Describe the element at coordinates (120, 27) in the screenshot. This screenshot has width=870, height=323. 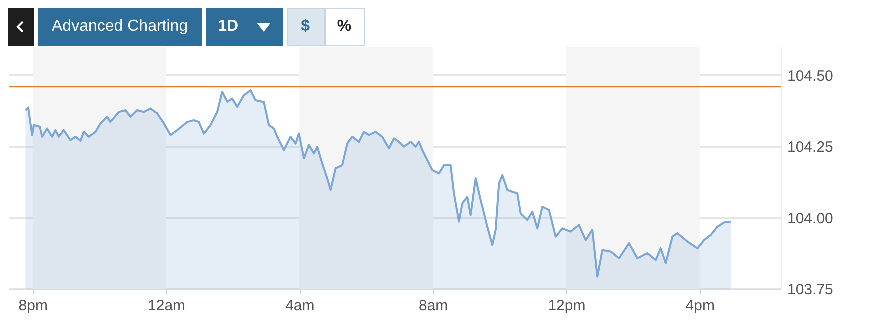
I see `text: Advanced Charting` at that location.